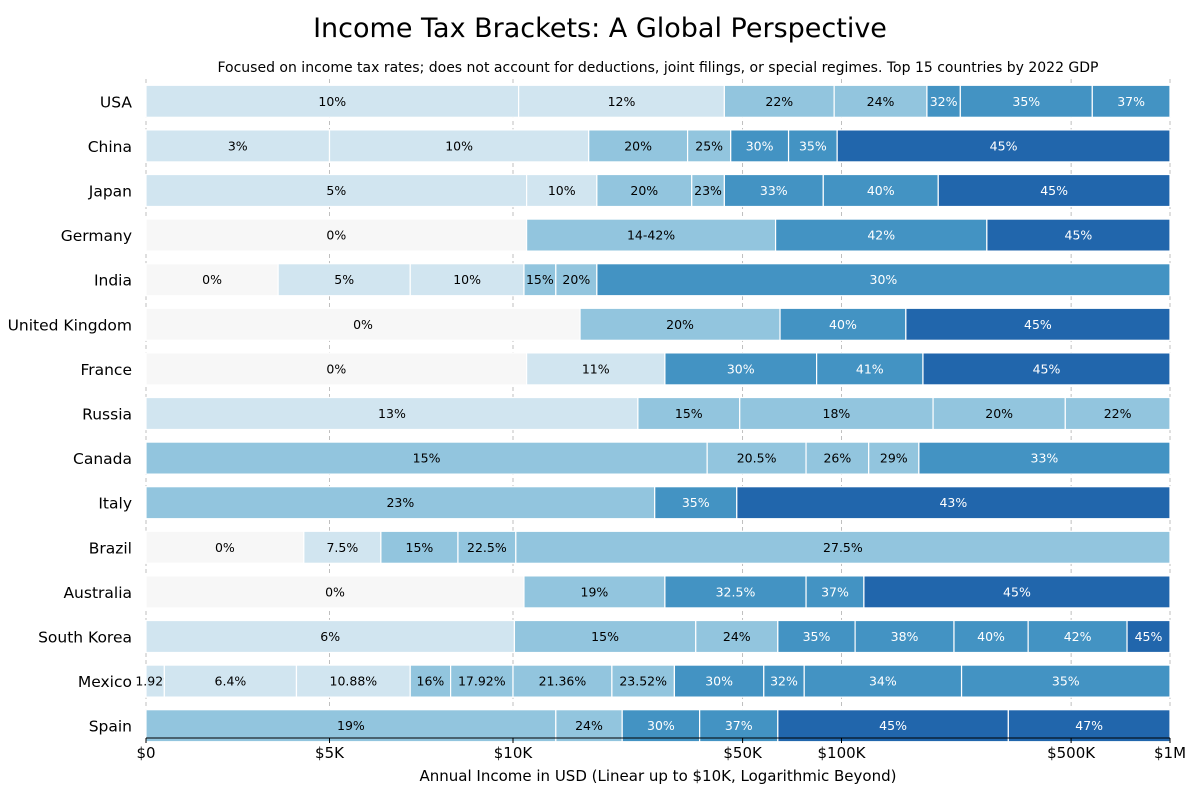 The image size is (1200, 800). What do you see at coordinates (658, 280) in the screenshot?
I see `country-row-india: 0% 5% 10% 15% 20% 30%` at bounding box center [658, 280].